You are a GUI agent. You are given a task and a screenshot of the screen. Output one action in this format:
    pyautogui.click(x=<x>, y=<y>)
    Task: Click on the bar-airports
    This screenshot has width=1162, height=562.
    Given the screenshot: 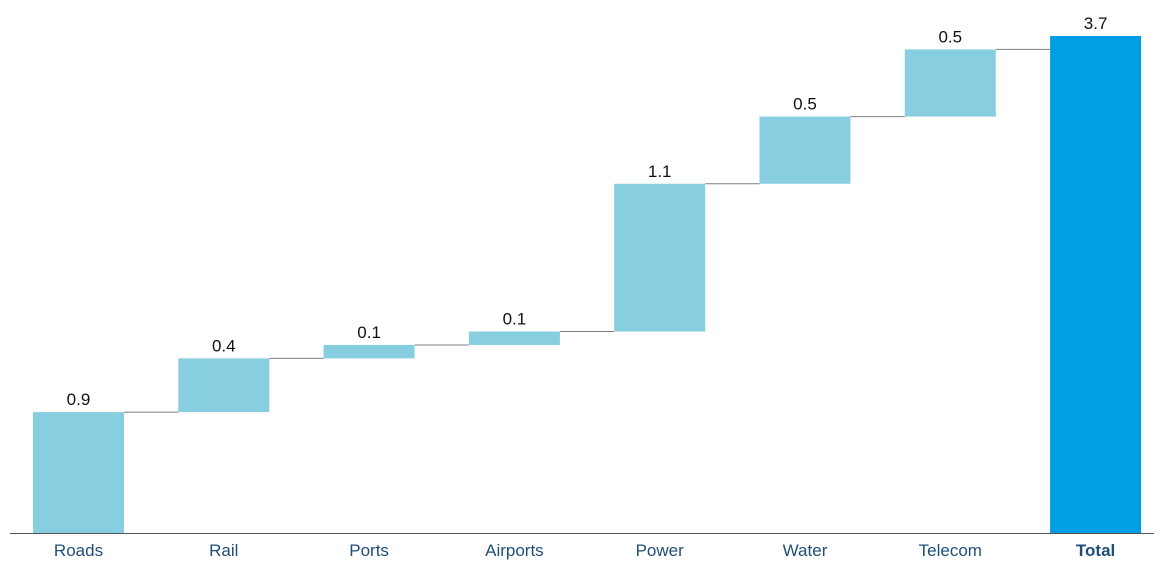 What is the action you would take?
    pyautogui.click(x=514, y=338)
    